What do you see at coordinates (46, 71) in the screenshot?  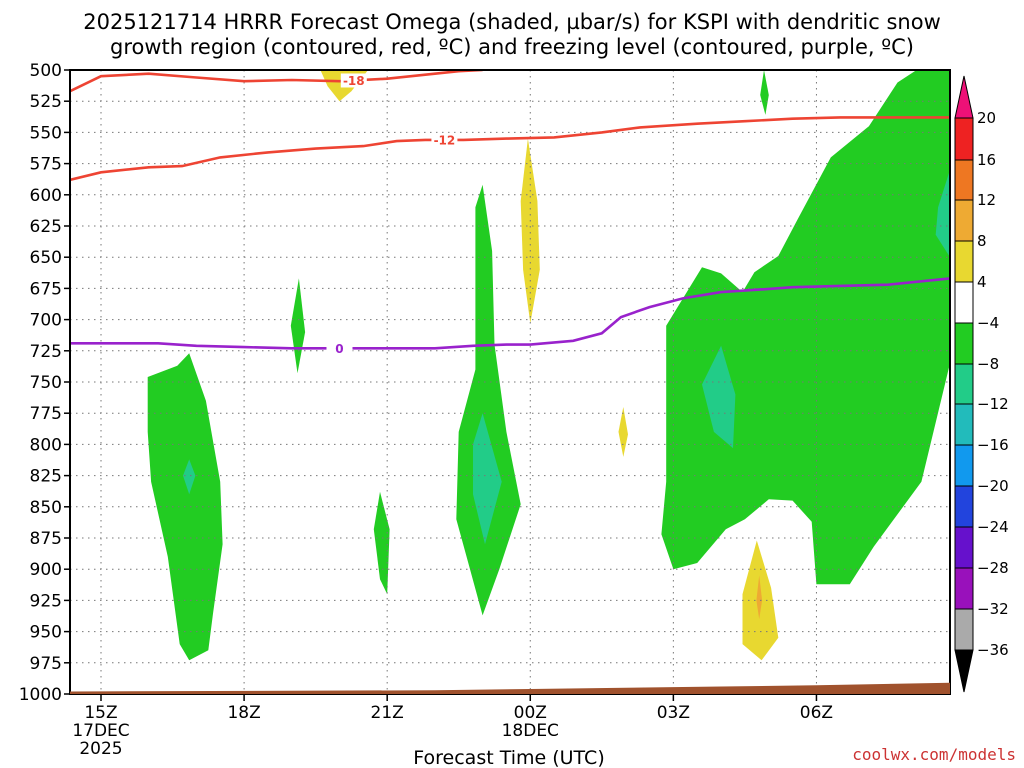 I see `y-tick-label-500: 500` at bounding box center [46, 71].